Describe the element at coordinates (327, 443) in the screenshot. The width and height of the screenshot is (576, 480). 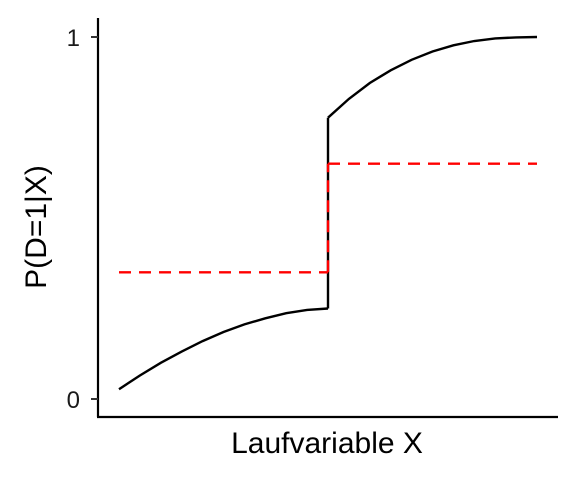
I see `x-axis-title: Laufvariable X` at that location.